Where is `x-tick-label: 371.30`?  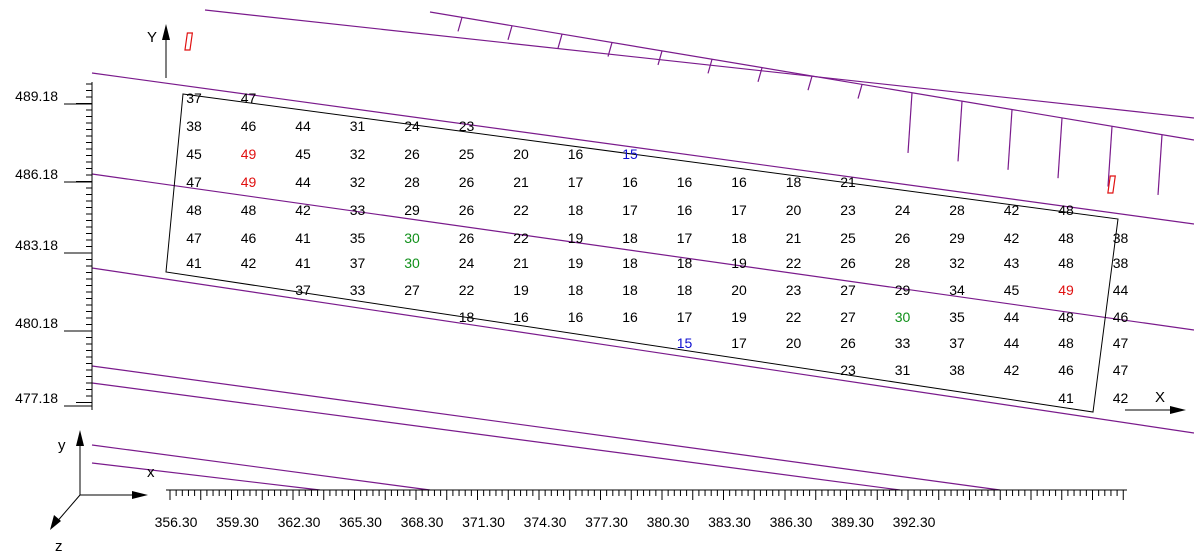 x-tick-label: 371.30 is located at coordinates (483, 522).